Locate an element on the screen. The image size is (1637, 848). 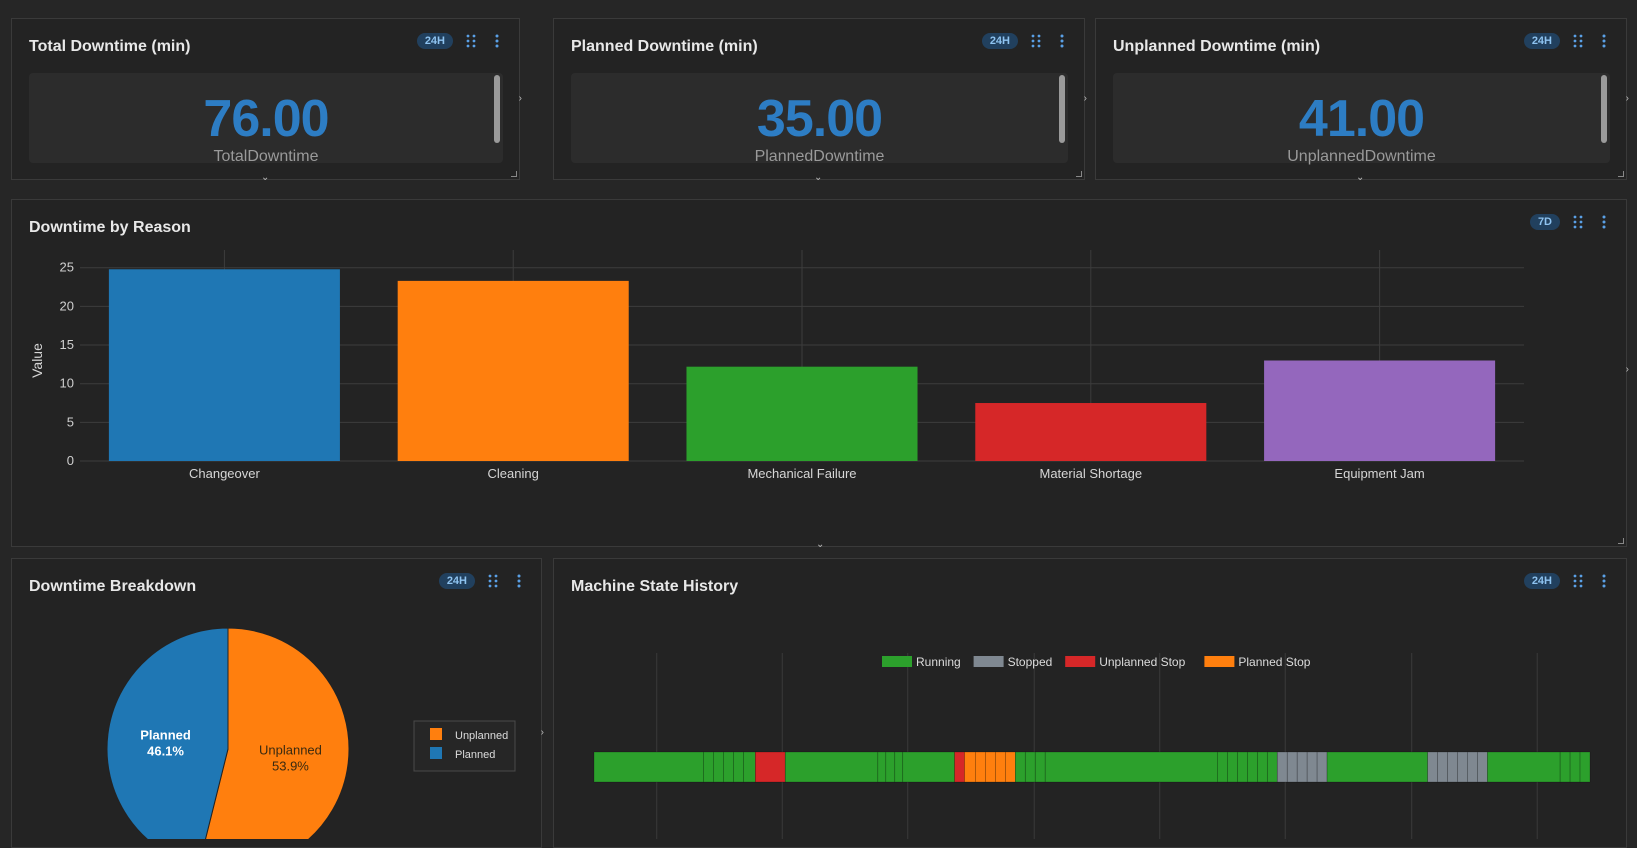
stat-box: 76.00 TotalDowntime is located at coordinates (266, 119).